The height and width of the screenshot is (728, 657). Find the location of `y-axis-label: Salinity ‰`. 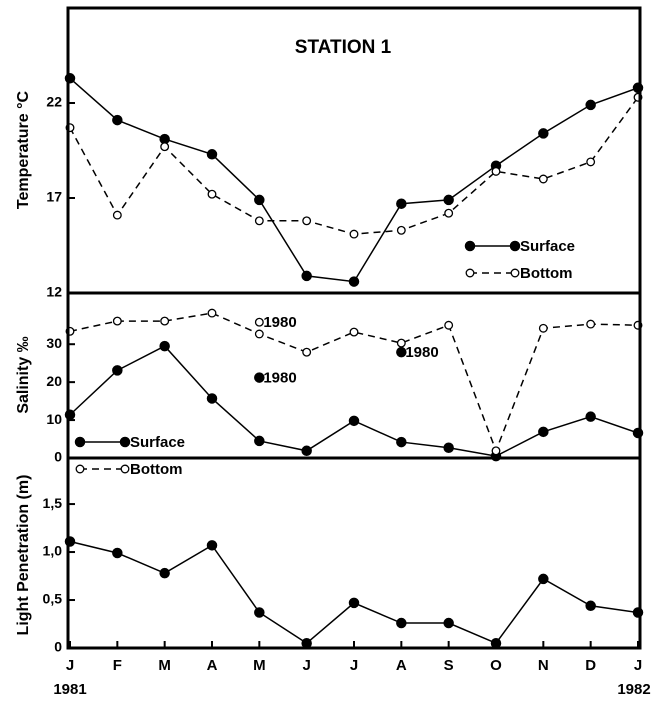

y-axis-label: Salinity ‰ is located at coordinates (23, 374).